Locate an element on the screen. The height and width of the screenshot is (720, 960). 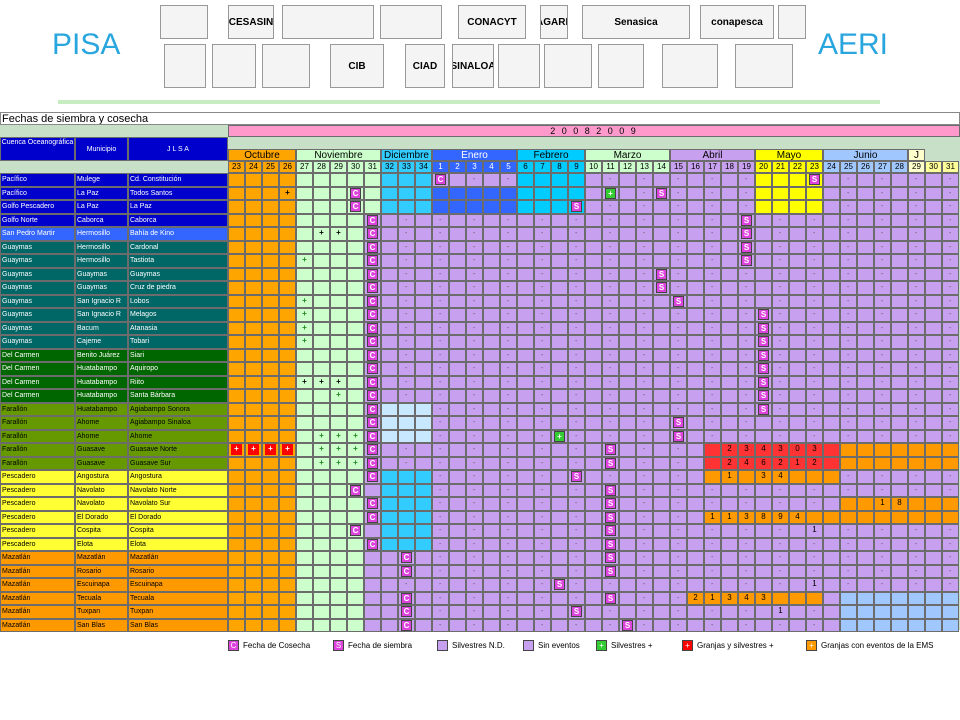
week-number: 24 is located at coordinates (253, 167).